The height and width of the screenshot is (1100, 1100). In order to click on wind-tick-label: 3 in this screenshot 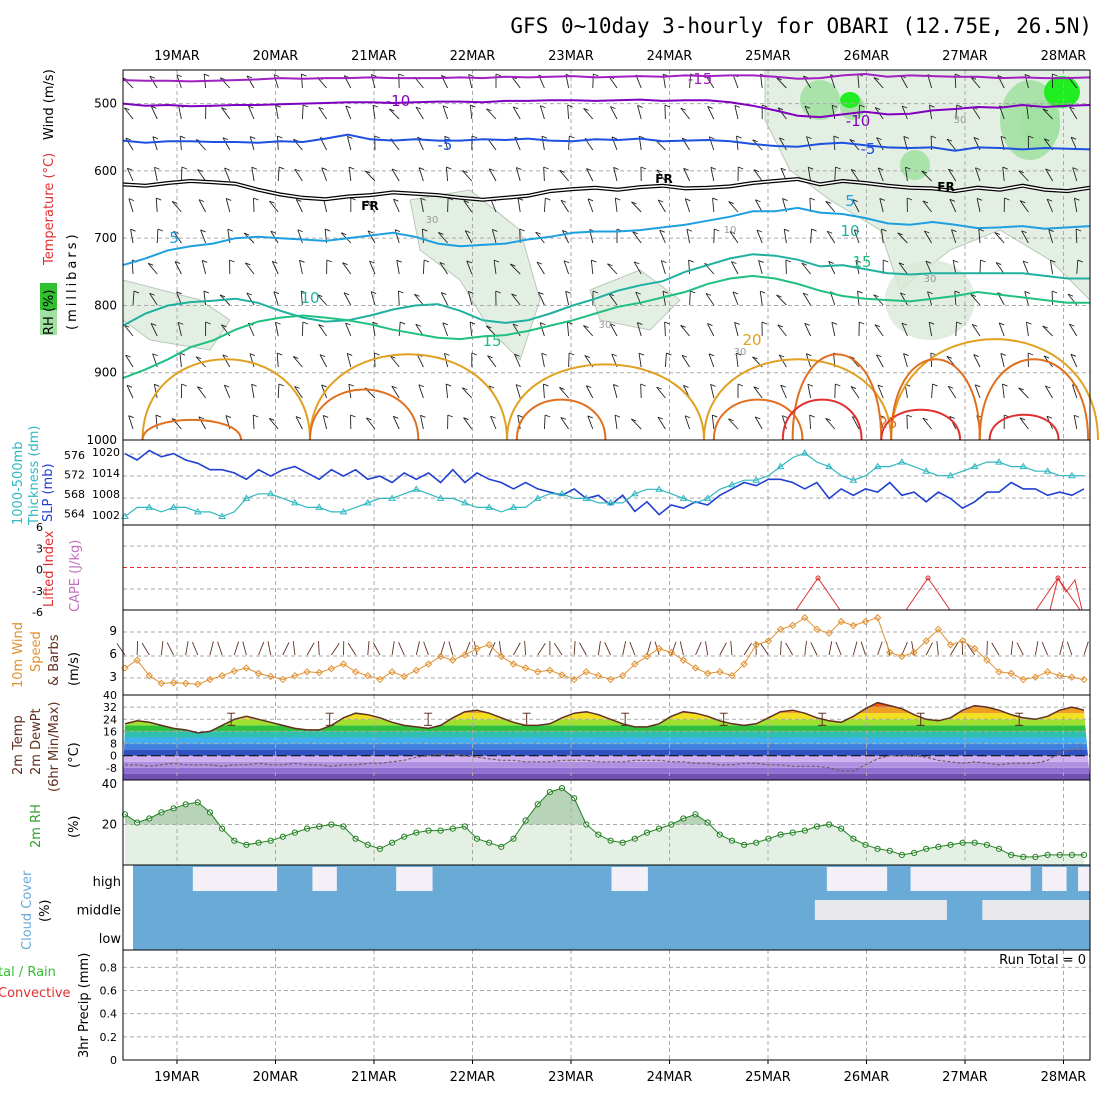, I will do `click(113, 677)`.